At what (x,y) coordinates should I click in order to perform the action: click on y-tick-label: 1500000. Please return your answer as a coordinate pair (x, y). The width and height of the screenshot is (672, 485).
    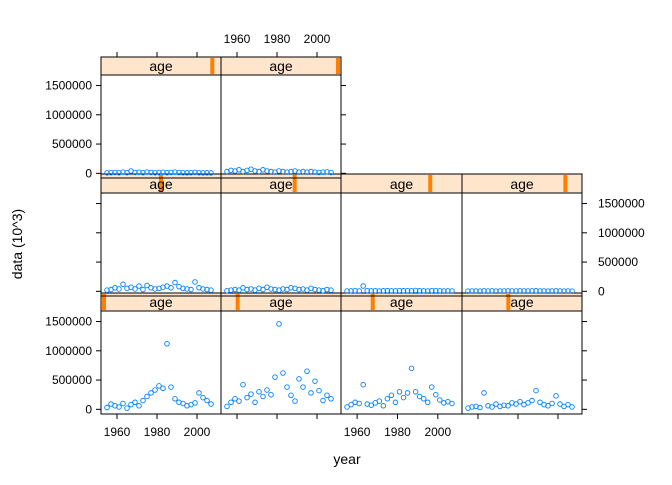
    Looking at the image, I should click on (68, 322).